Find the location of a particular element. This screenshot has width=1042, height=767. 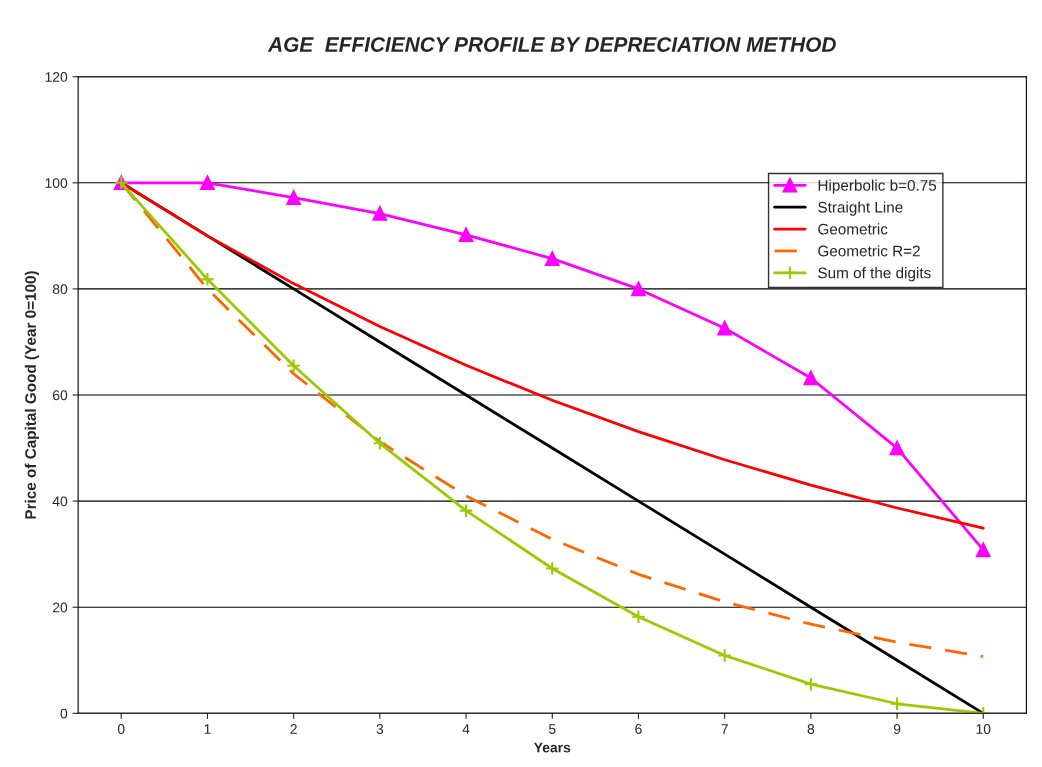

x-tick-label: 10 is located at coordinates (983, 729).